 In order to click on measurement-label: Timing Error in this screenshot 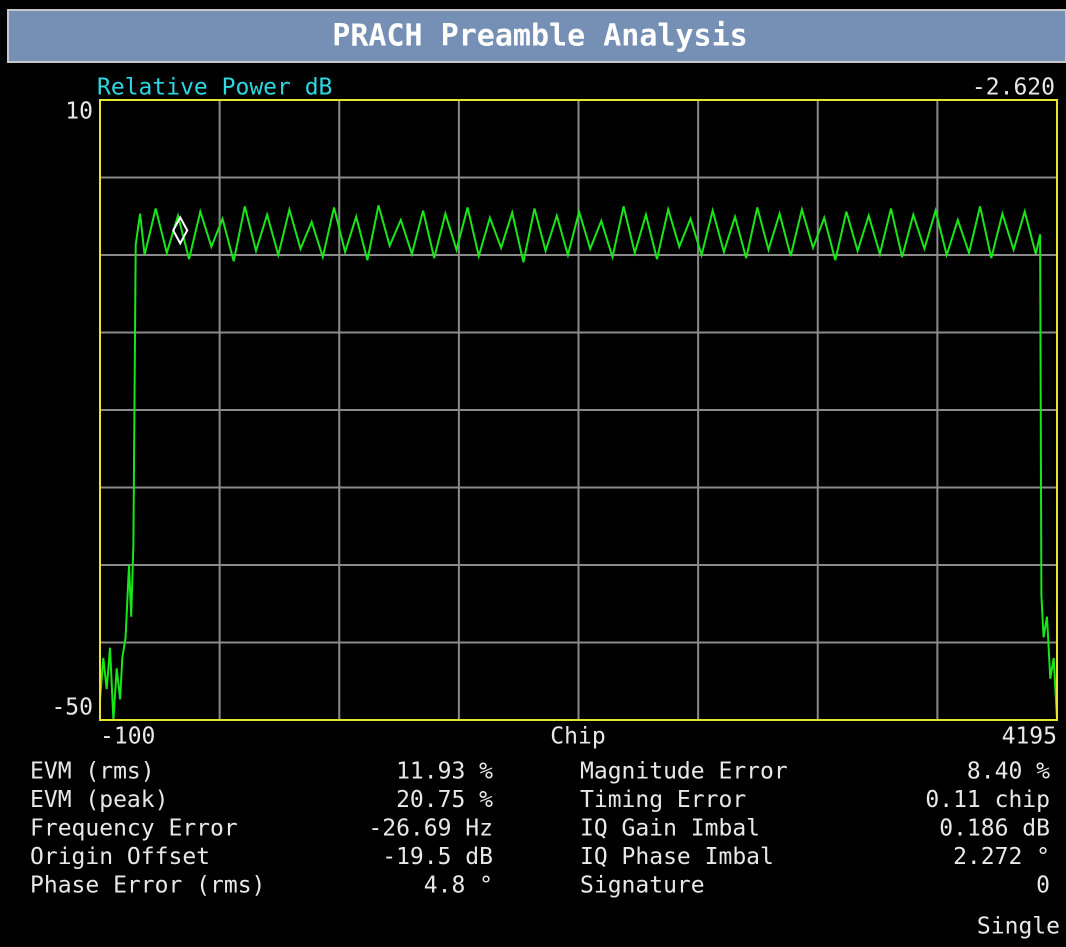, I will do `click(663, 800)`.